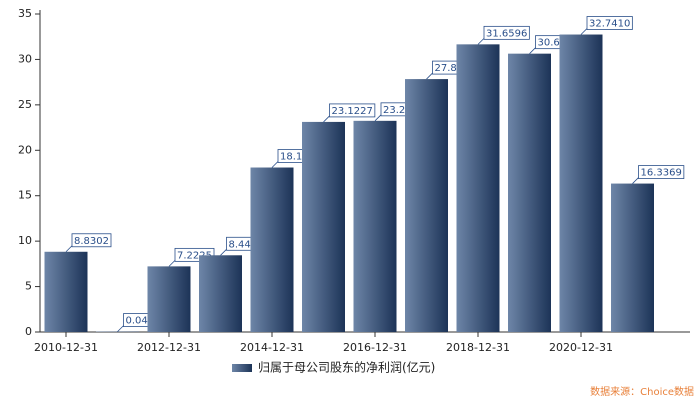 This screenshot has width=700, height=400. What do you see at coordinates (242, 368) in the screenshot?
I see `legend-swatch` at bounding box center [242, 368].